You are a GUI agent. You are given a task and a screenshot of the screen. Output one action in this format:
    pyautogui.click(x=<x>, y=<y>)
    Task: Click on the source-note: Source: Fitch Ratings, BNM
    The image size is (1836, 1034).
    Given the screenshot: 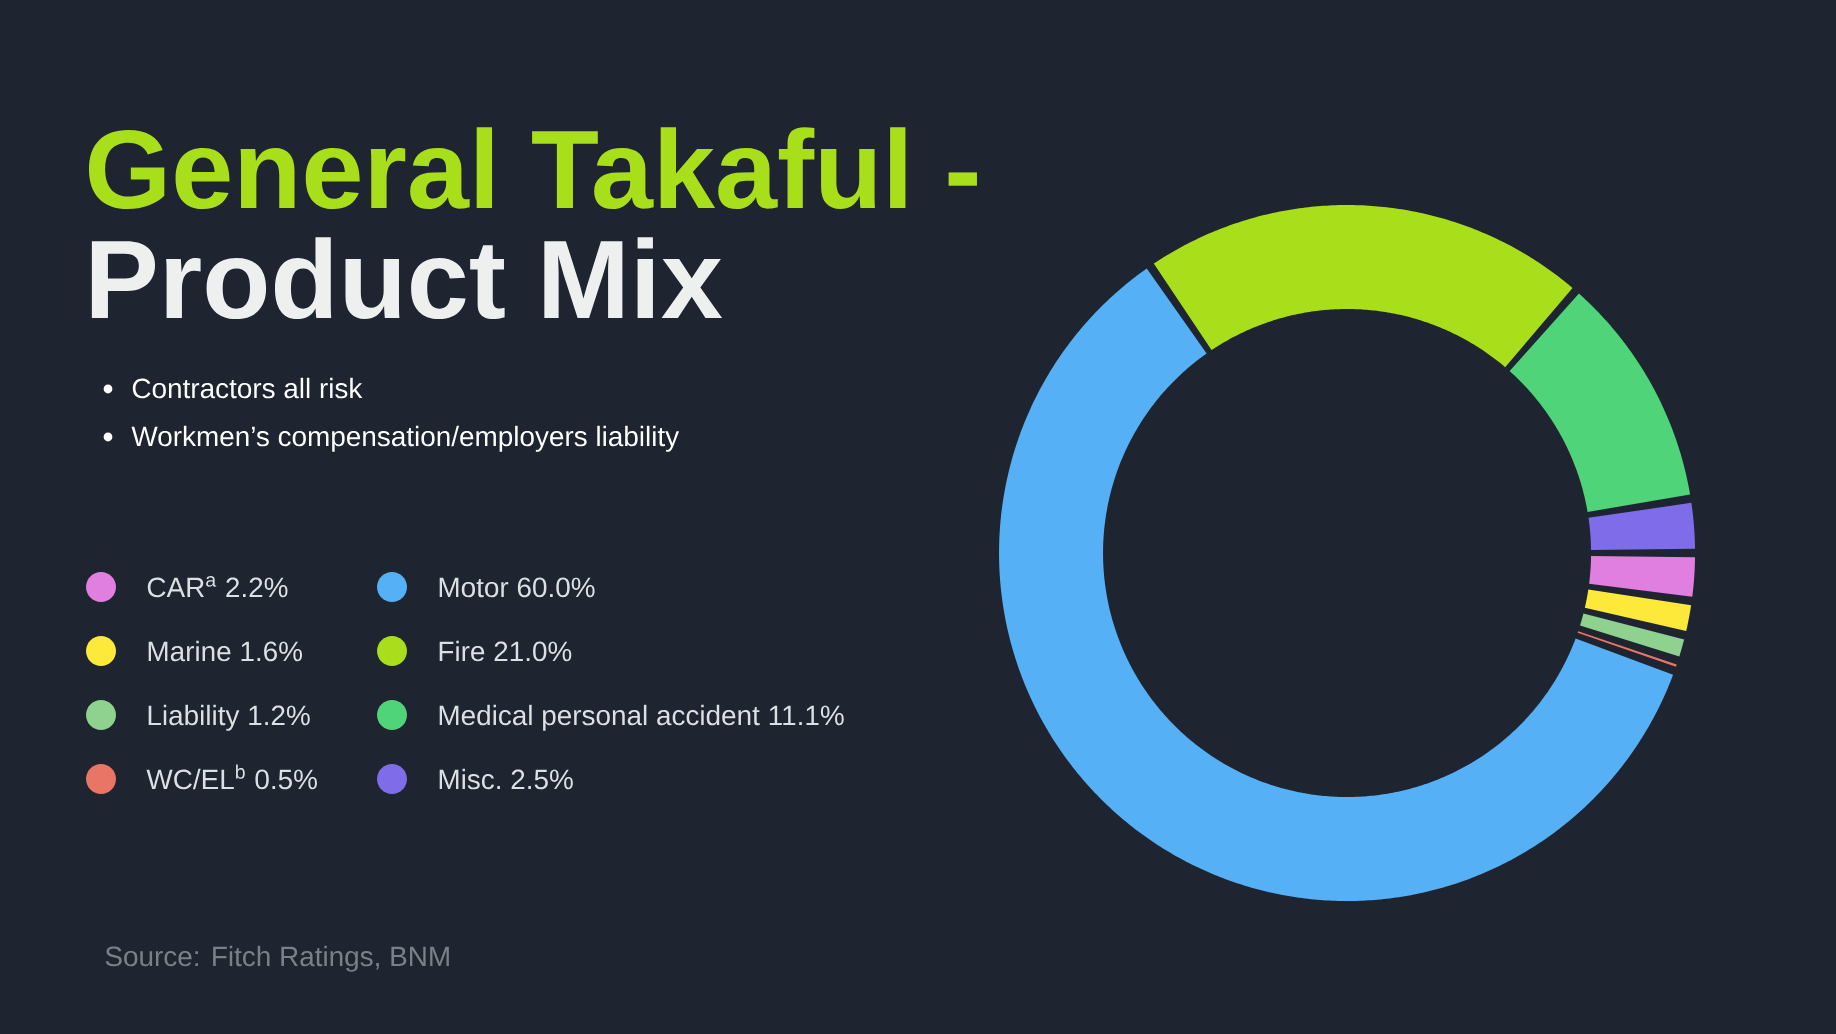 What is the action you would take?
    pyautogui.click(x=277, y=958)
    